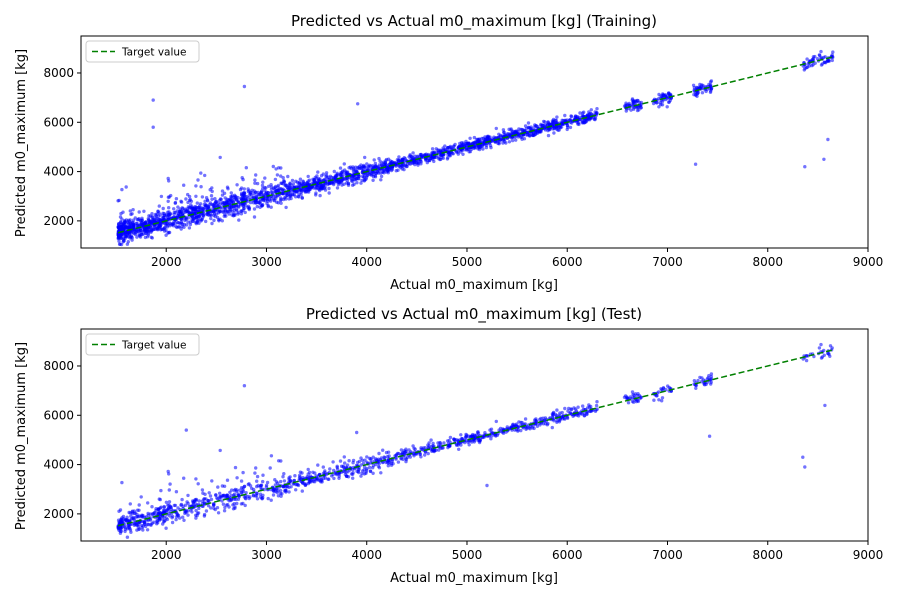 The image size is (900, 600). I want to click on x-tick-label: 9000, so click(868, 555).